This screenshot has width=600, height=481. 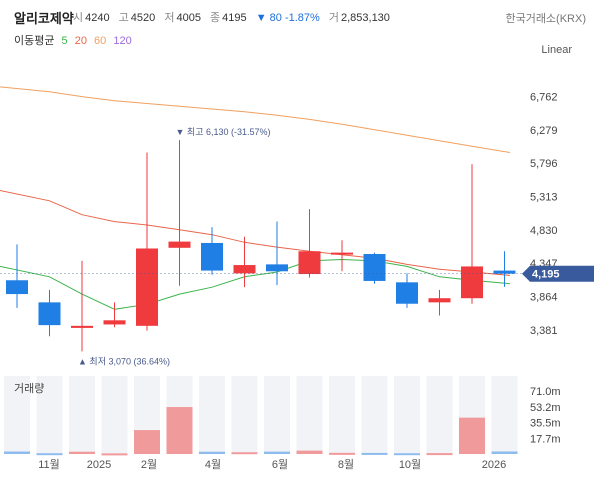 I want to click on close-value: 4195, so click(x=234, y=18).